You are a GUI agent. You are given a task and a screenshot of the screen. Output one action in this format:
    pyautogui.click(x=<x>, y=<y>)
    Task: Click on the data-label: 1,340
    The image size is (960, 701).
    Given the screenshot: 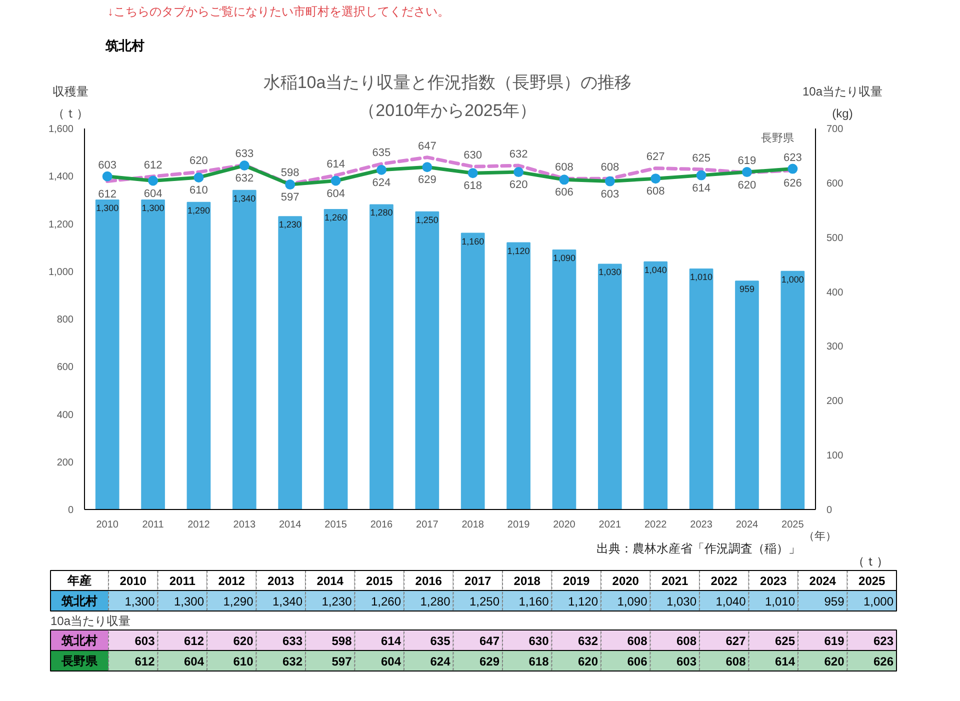 What is the action you would take?
    pyautogui.click(x=244, y=198)
    